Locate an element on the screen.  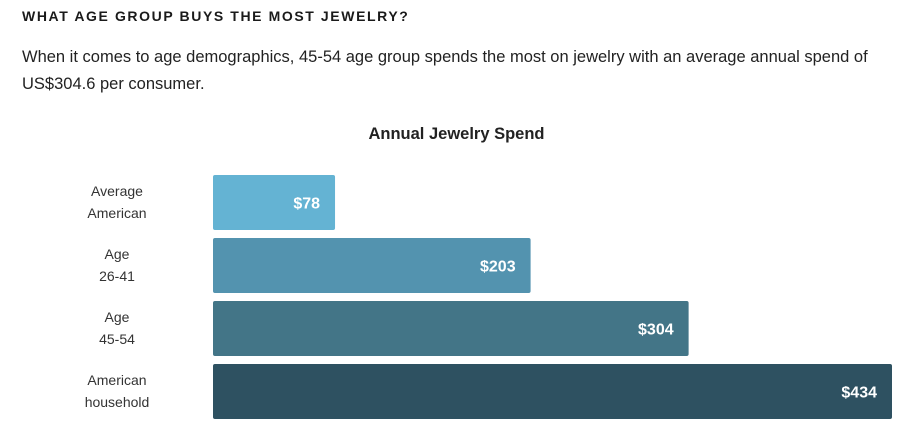
bar-value-label-0: $78 is located at coordinates (306, 204).